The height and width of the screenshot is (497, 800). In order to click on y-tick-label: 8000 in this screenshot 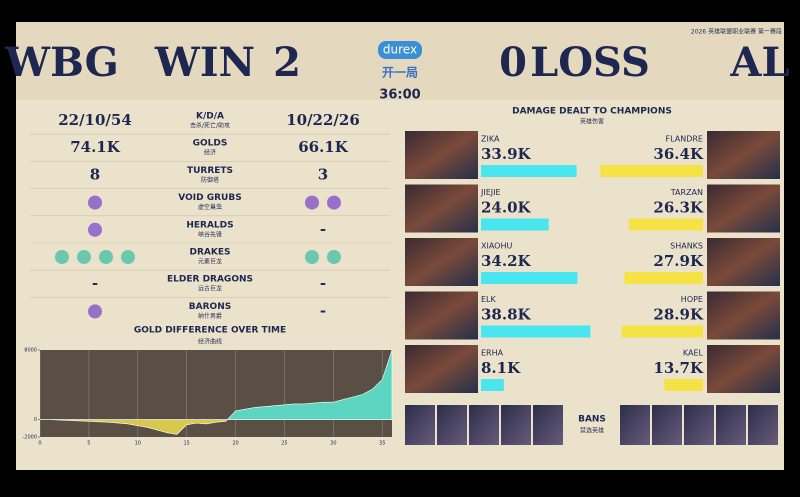, I will do `click(30, 351)`.